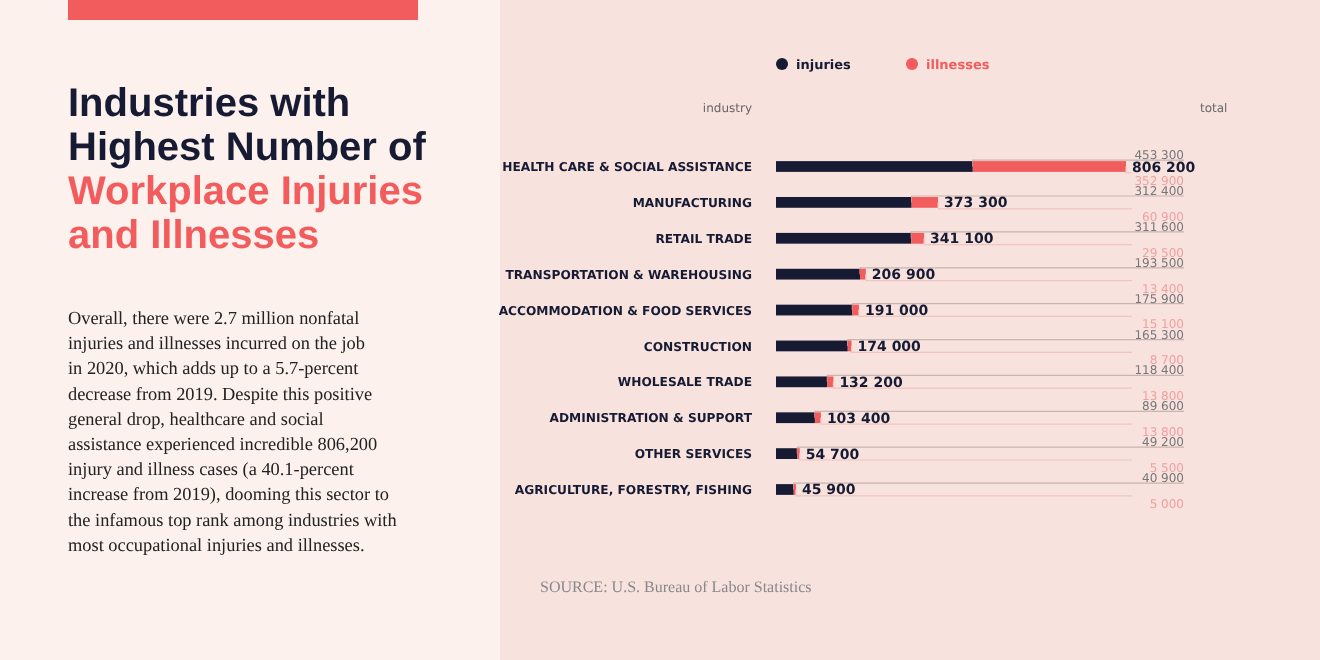 The height and width of the screenshot is (660, 1320). What do you see at coordinates (676, 587) in the screenshot?
I see `source-note: SOURCE: U.S. Bureau of Labor Statistics` at bounding box center [676, 587].